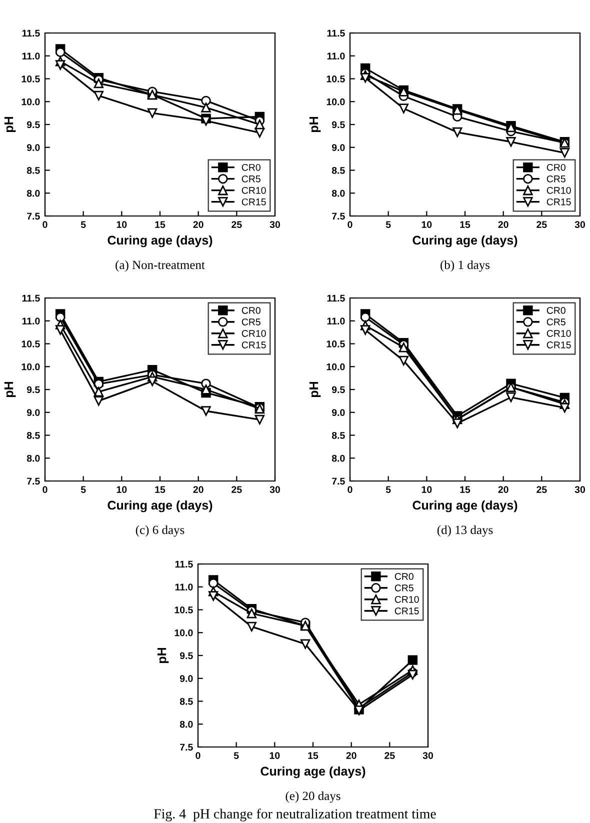  I want to click on text: (b) 1 days, so click(465, 266).